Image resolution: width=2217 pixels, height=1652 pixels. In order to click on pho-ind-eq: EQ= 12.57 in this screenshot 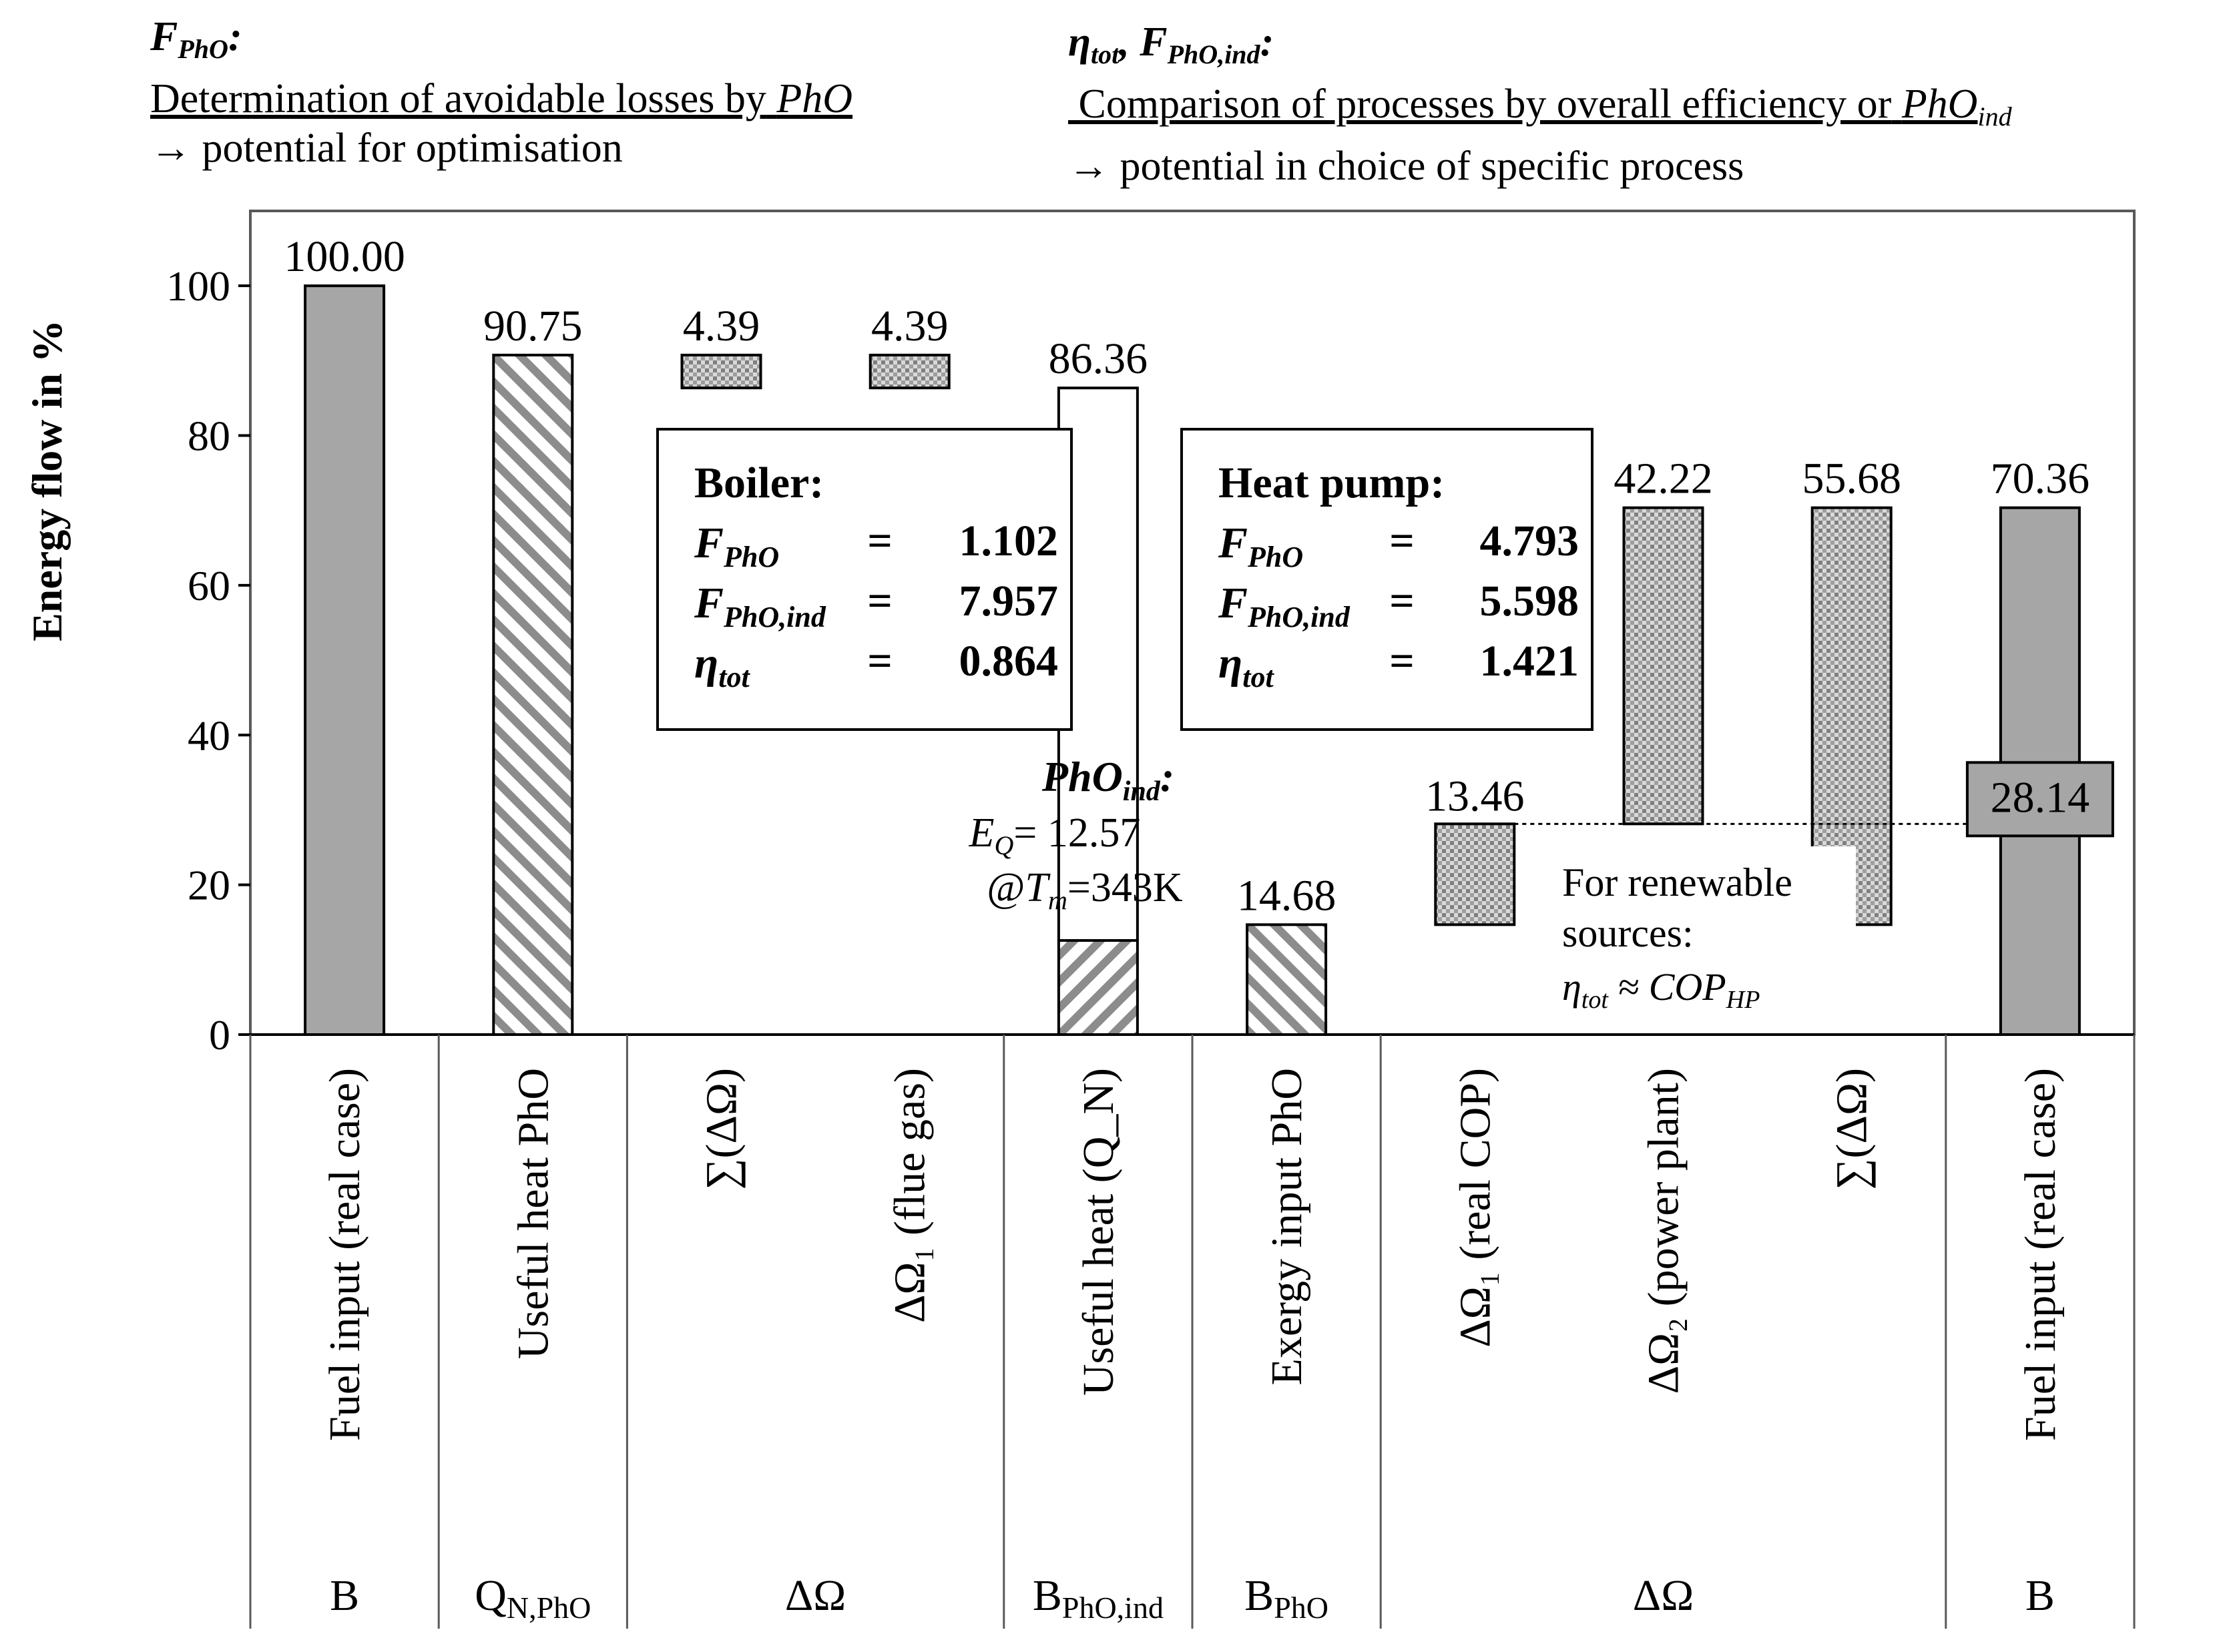, I will do `click(1055, 835)`.